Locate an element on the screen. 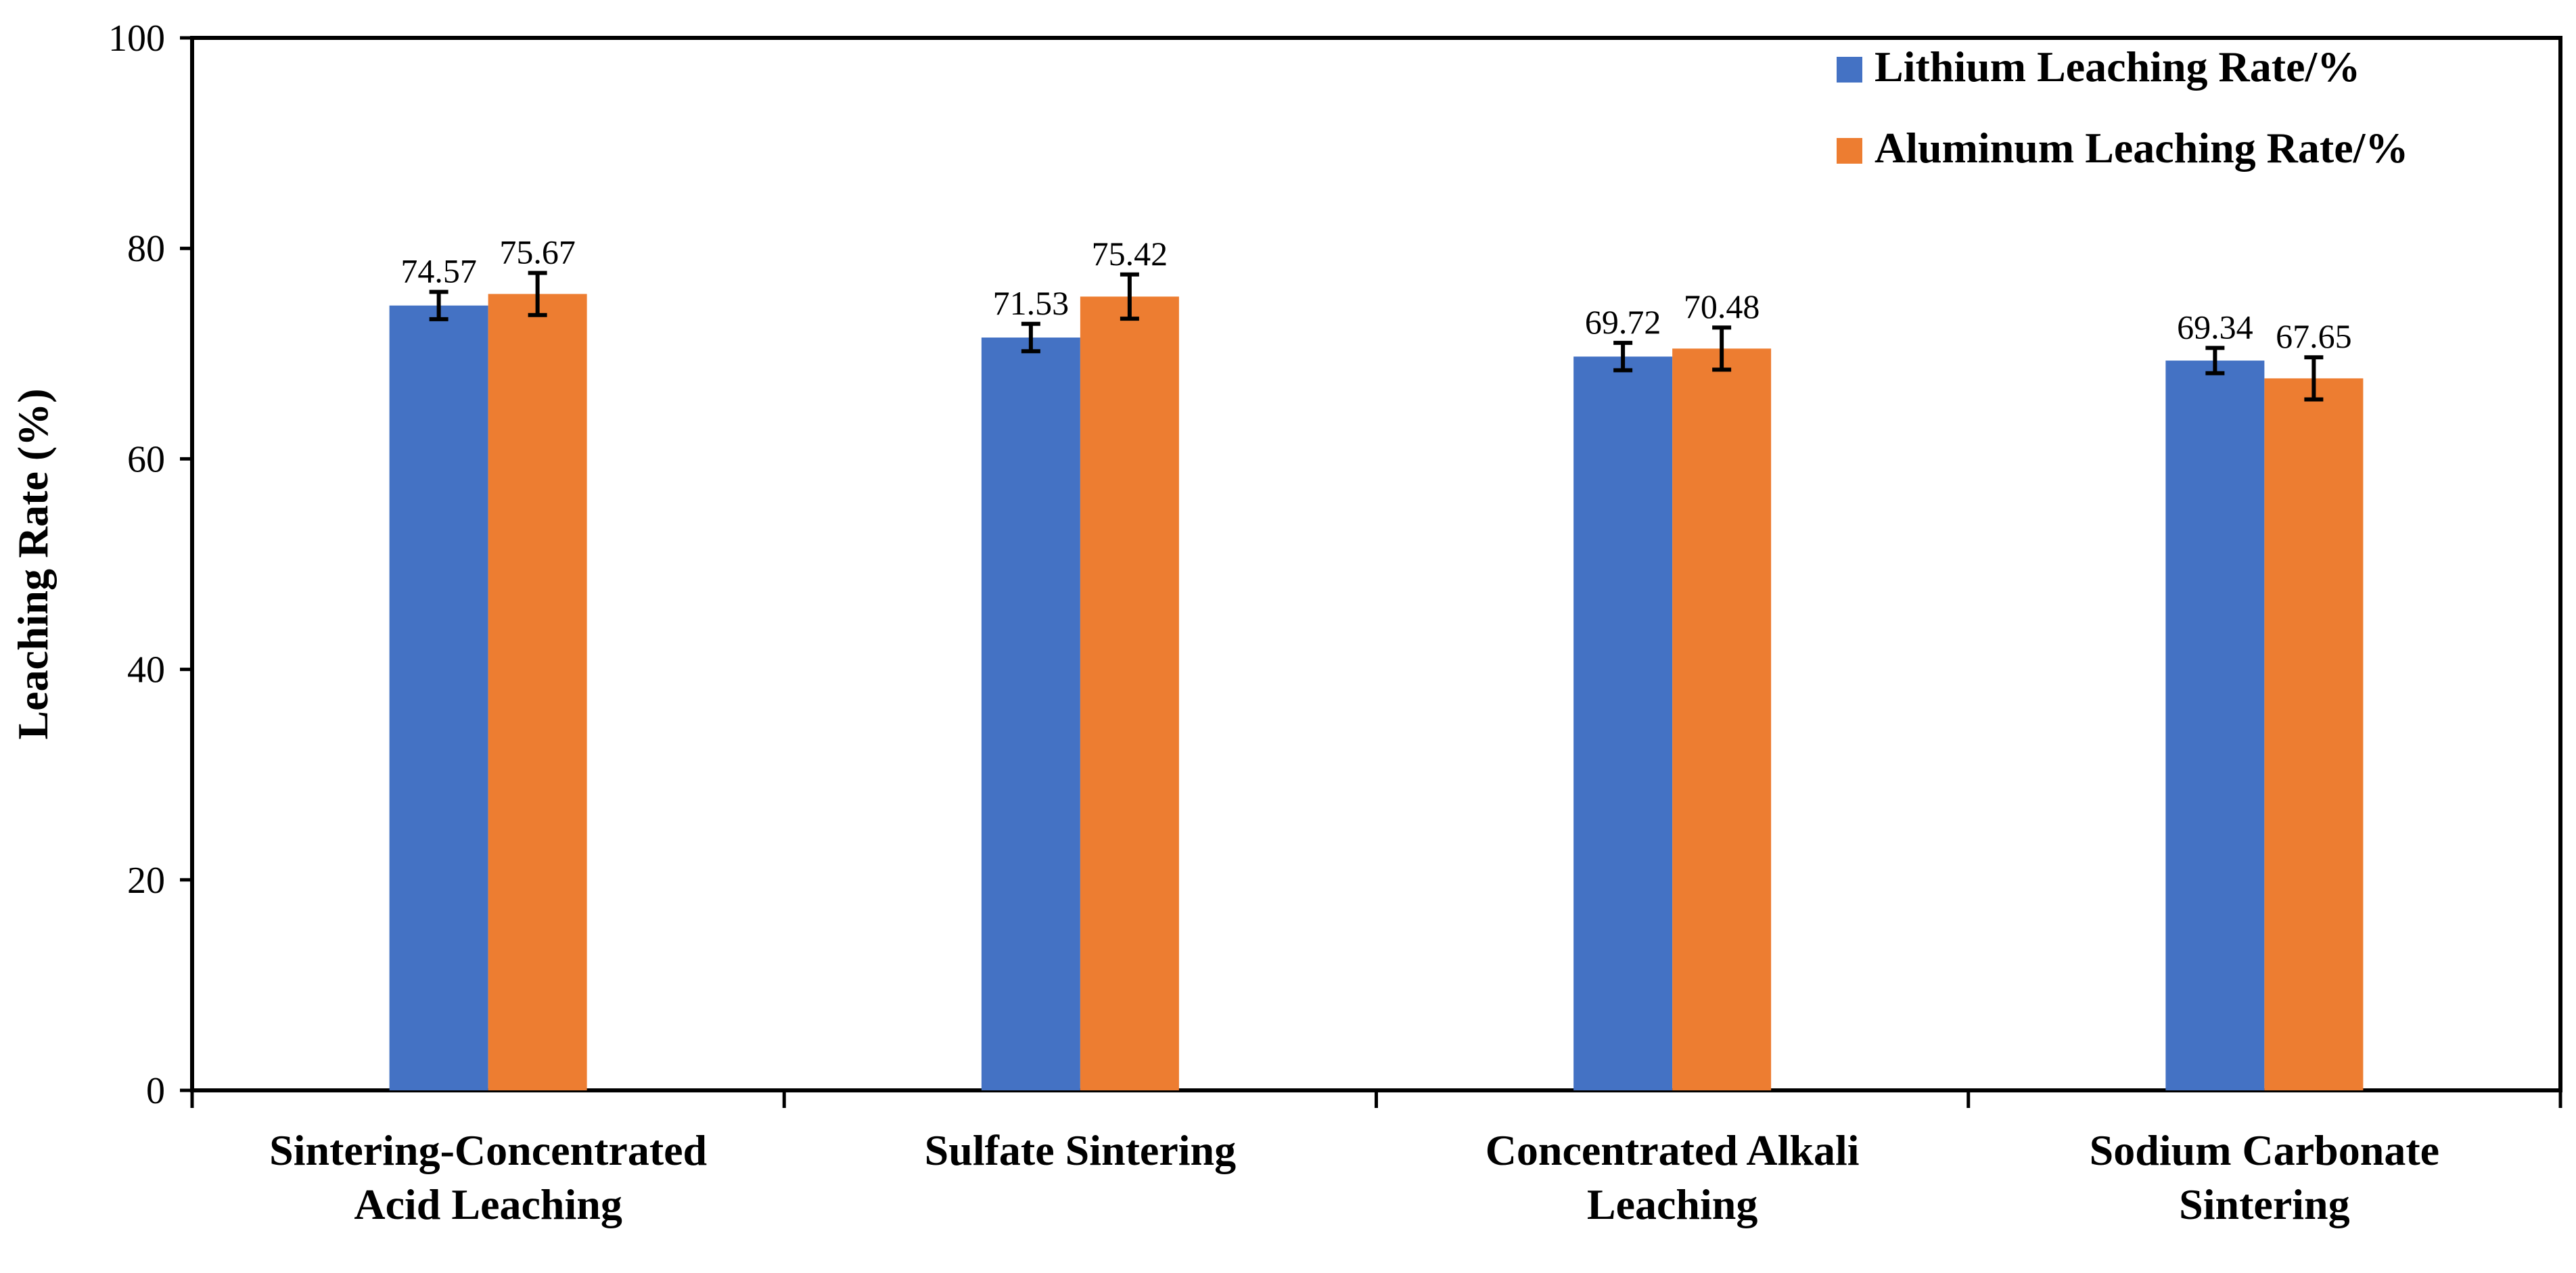  y-tick-label: 20 is located at coordinates (146, 881).